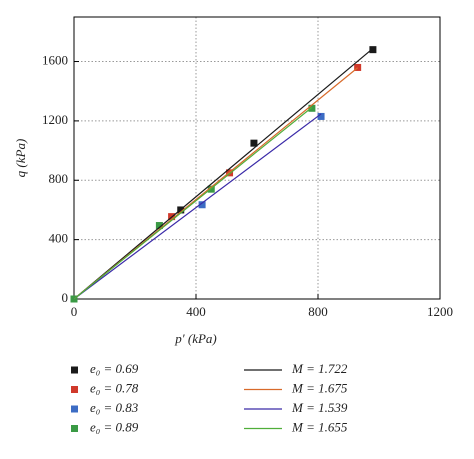  I want to click on x-tick-label: 400, so click(196, 311).